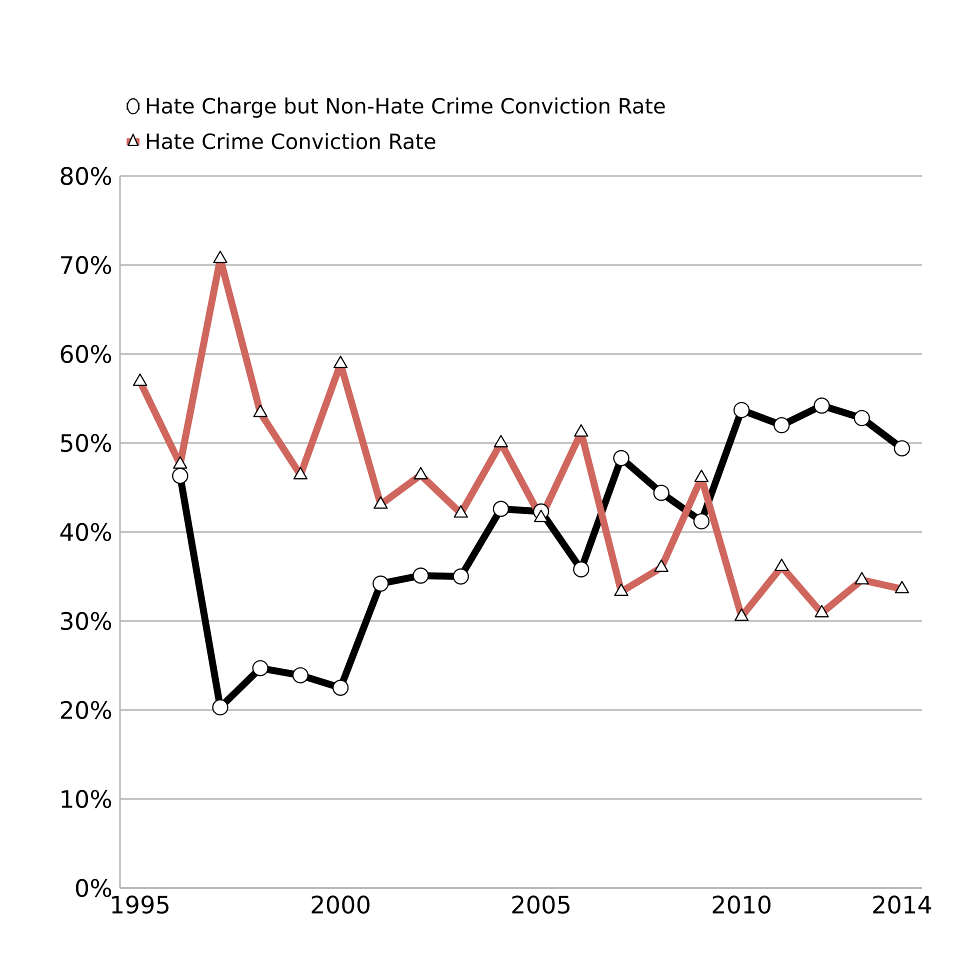 The height and width of the screenshot is (964, 960). Describe the element at coordinates (86, 265) in the screenshot. I see `y-tick-label: 70%` at that location.